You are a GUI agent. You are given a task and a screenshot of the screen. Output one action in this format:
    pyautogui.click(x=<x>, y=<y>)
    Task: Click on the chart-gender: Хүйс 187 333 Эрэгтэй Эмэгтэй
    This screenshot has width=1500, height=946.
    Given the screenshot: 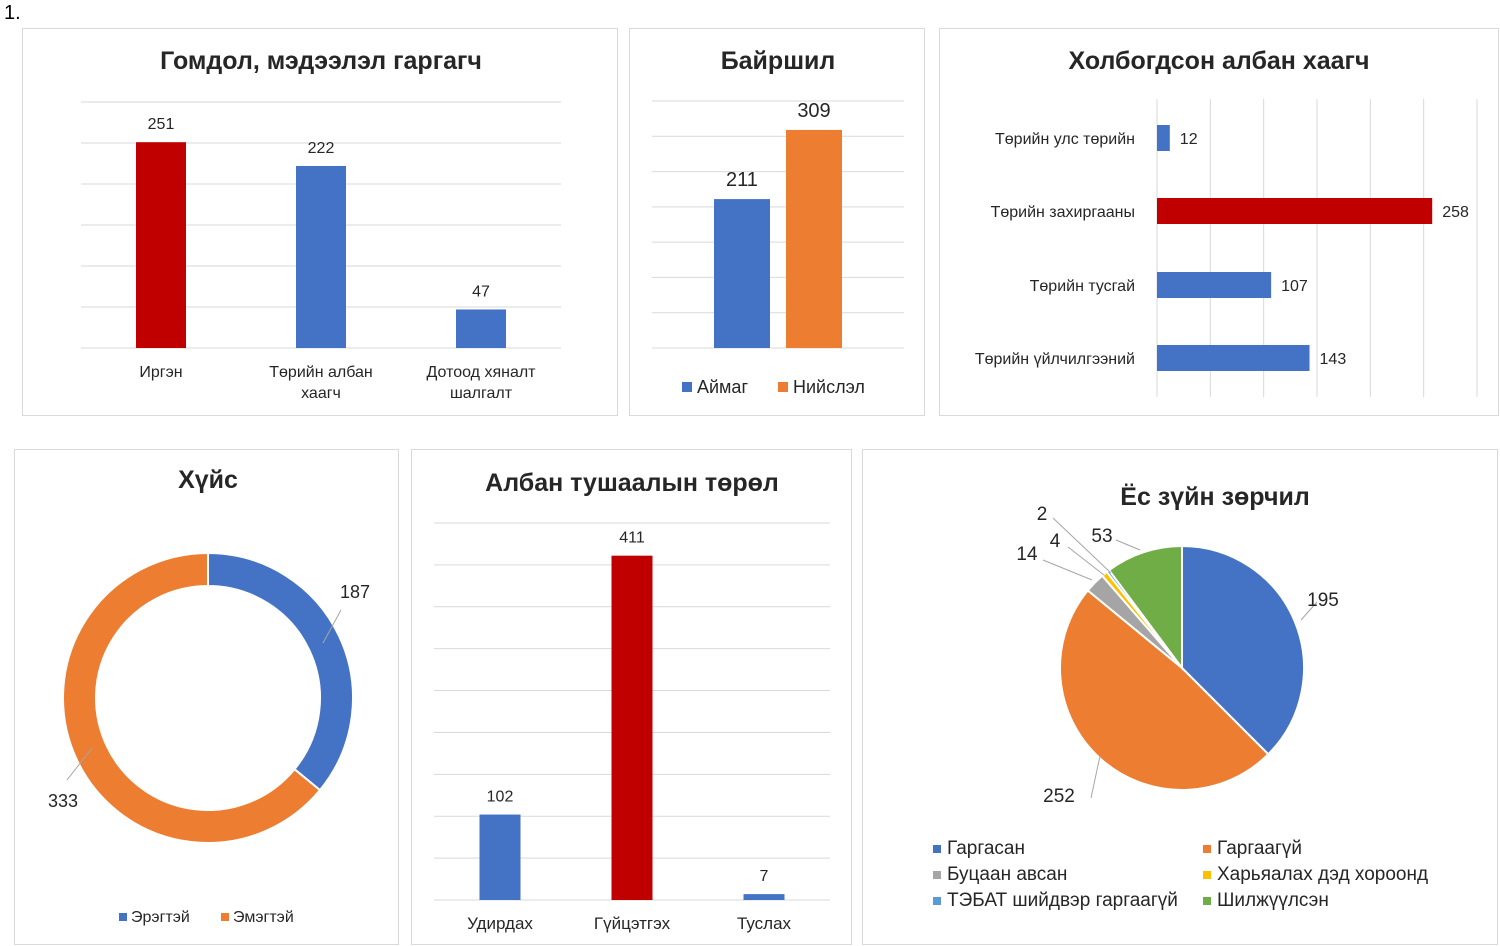 What is the action you would take?
    pyautogui.click(x=206, y=697)
    